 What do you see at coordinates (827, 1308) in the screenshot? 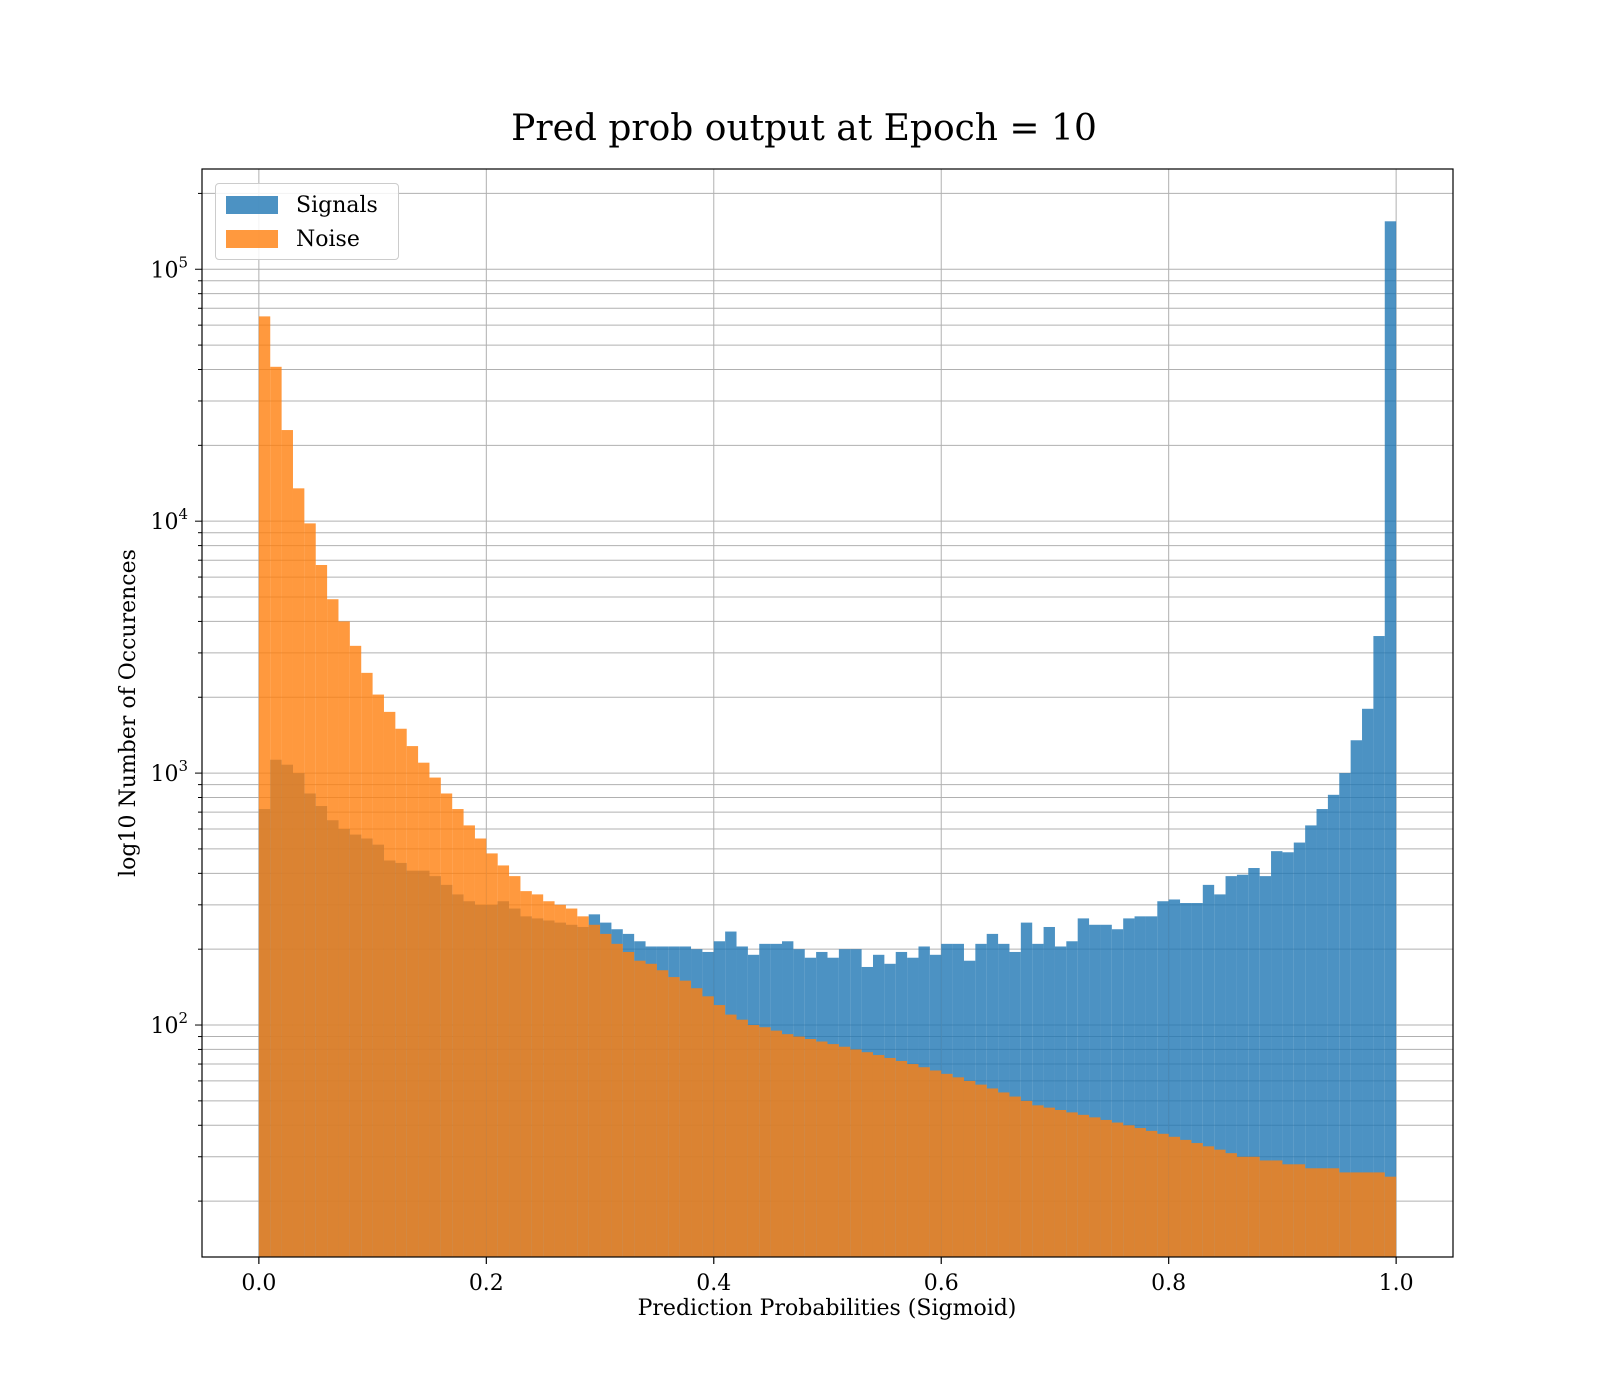
I see `x-axis-label: Prediction Probabilities (Sigmoid)` at bounding box center [827, 1308].